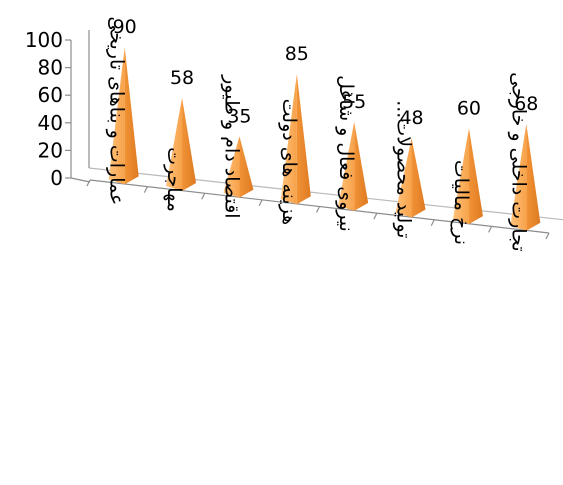 This screenshot has width=563, height=485. Describe the element at coordinates (44, 40) in the screenshot. I see `y-tick-label: 100` at that location.